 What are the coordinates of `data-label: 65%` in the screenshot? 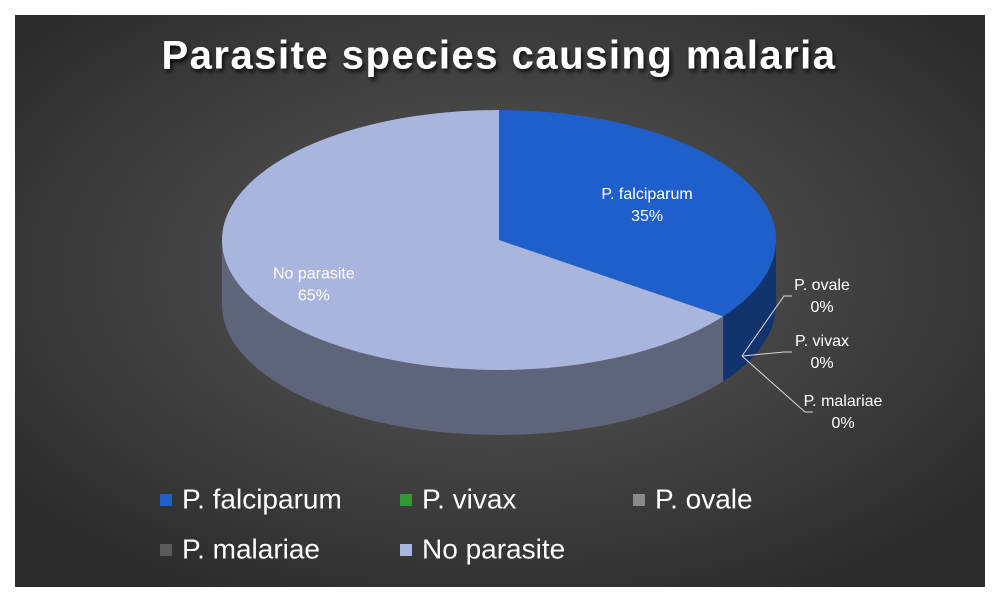 It's located at (314, 295).